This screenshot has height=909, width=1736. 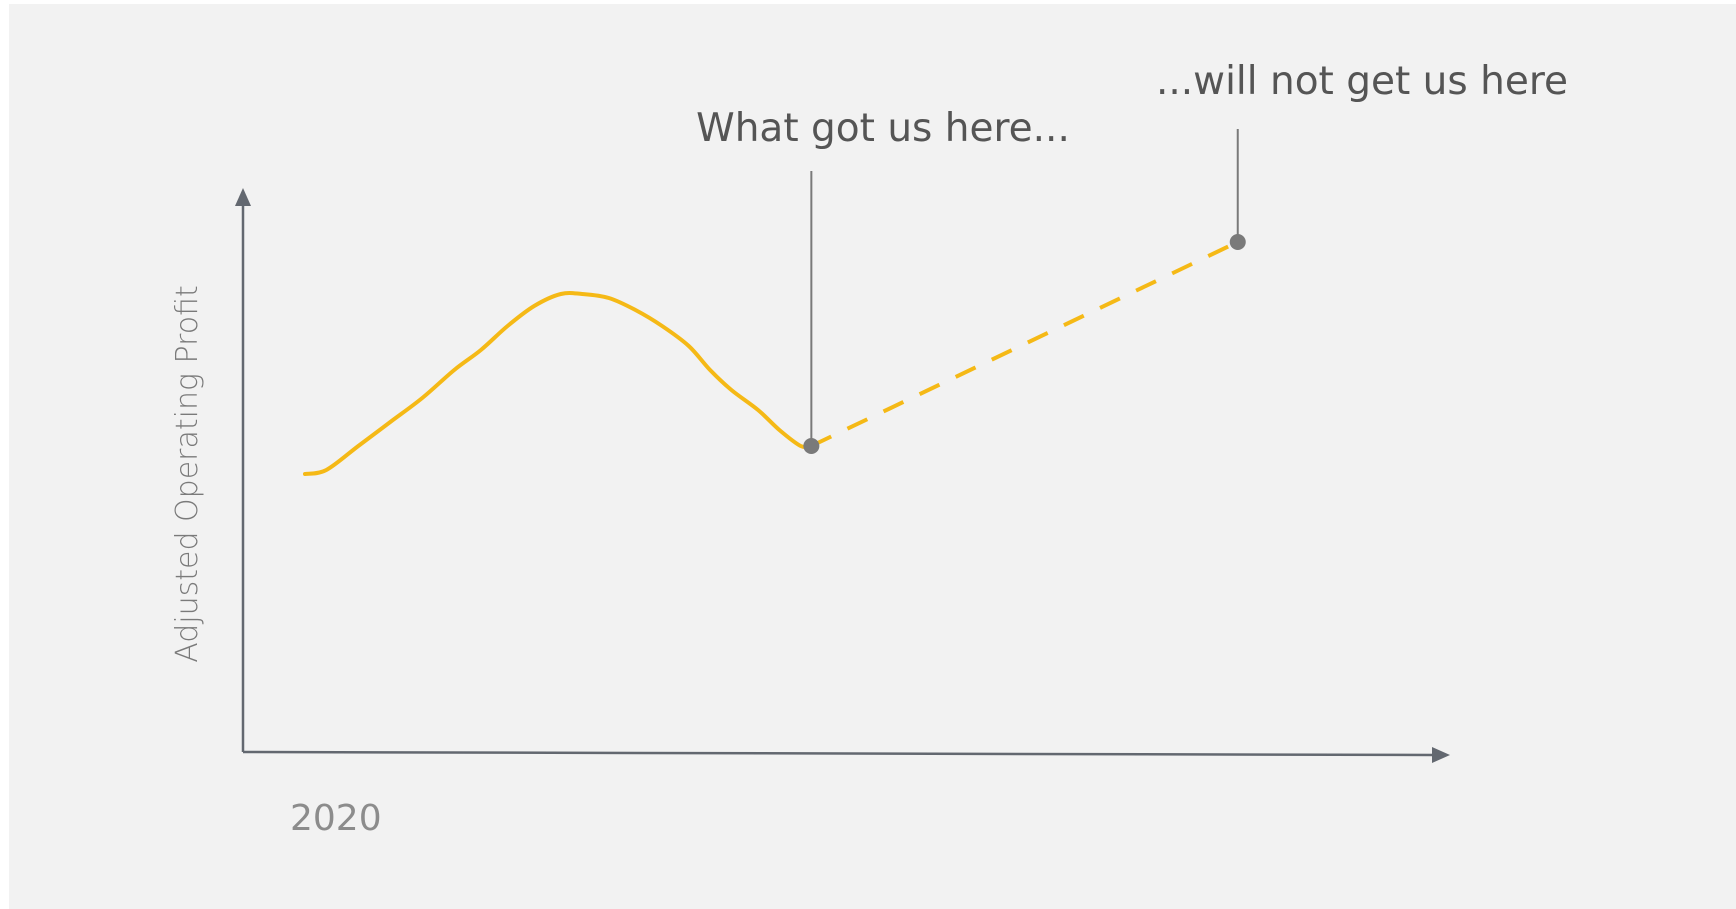 I want to click on y-axis-arrowhead, so click(x=243, y=197).